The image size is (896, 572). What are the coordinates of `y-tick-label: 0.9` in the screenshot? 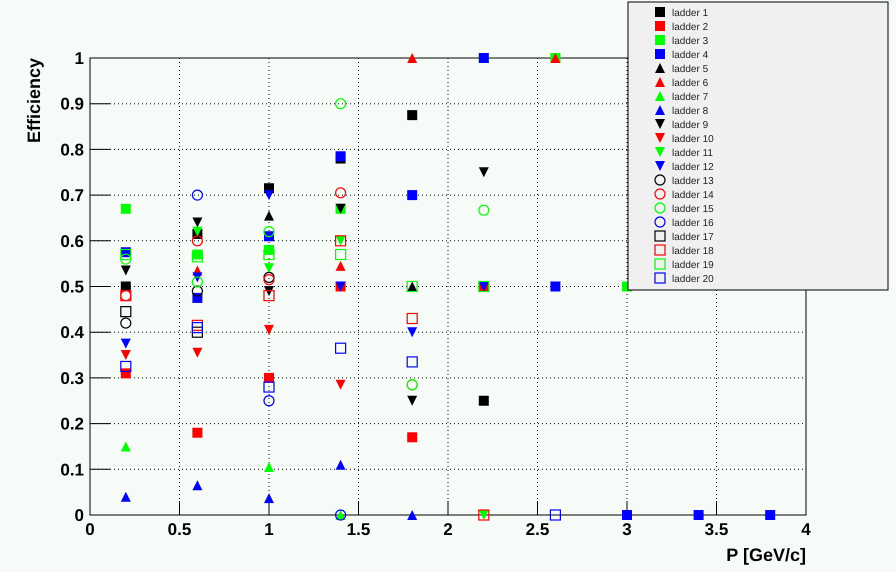 It's located at (72, 104).